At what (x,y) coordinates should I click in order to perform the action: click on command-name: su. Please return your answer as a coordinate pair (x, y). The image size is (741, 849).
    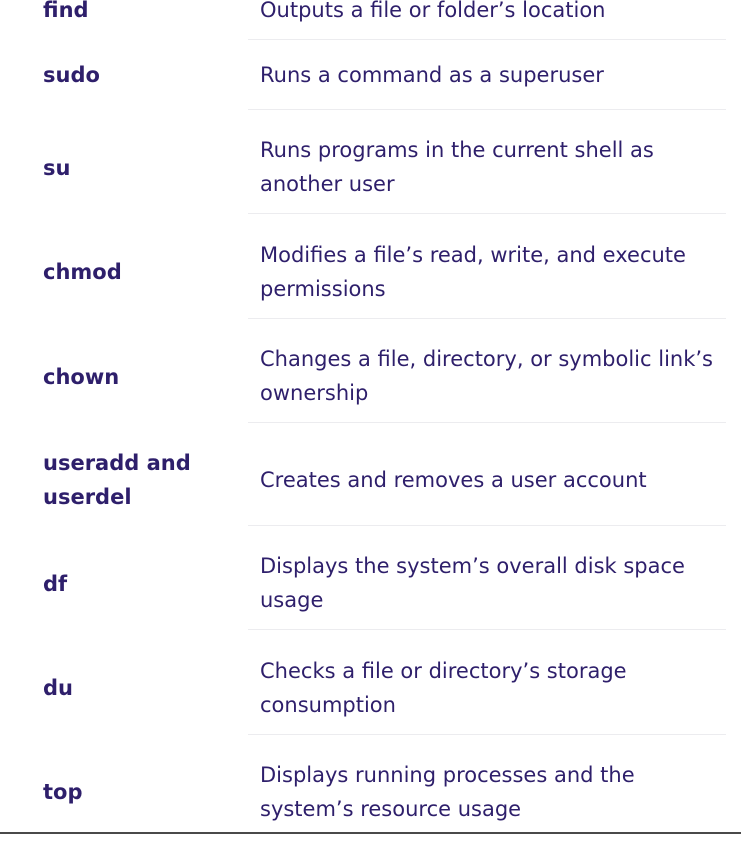
    Looking at the image, I should click on (57, 168).